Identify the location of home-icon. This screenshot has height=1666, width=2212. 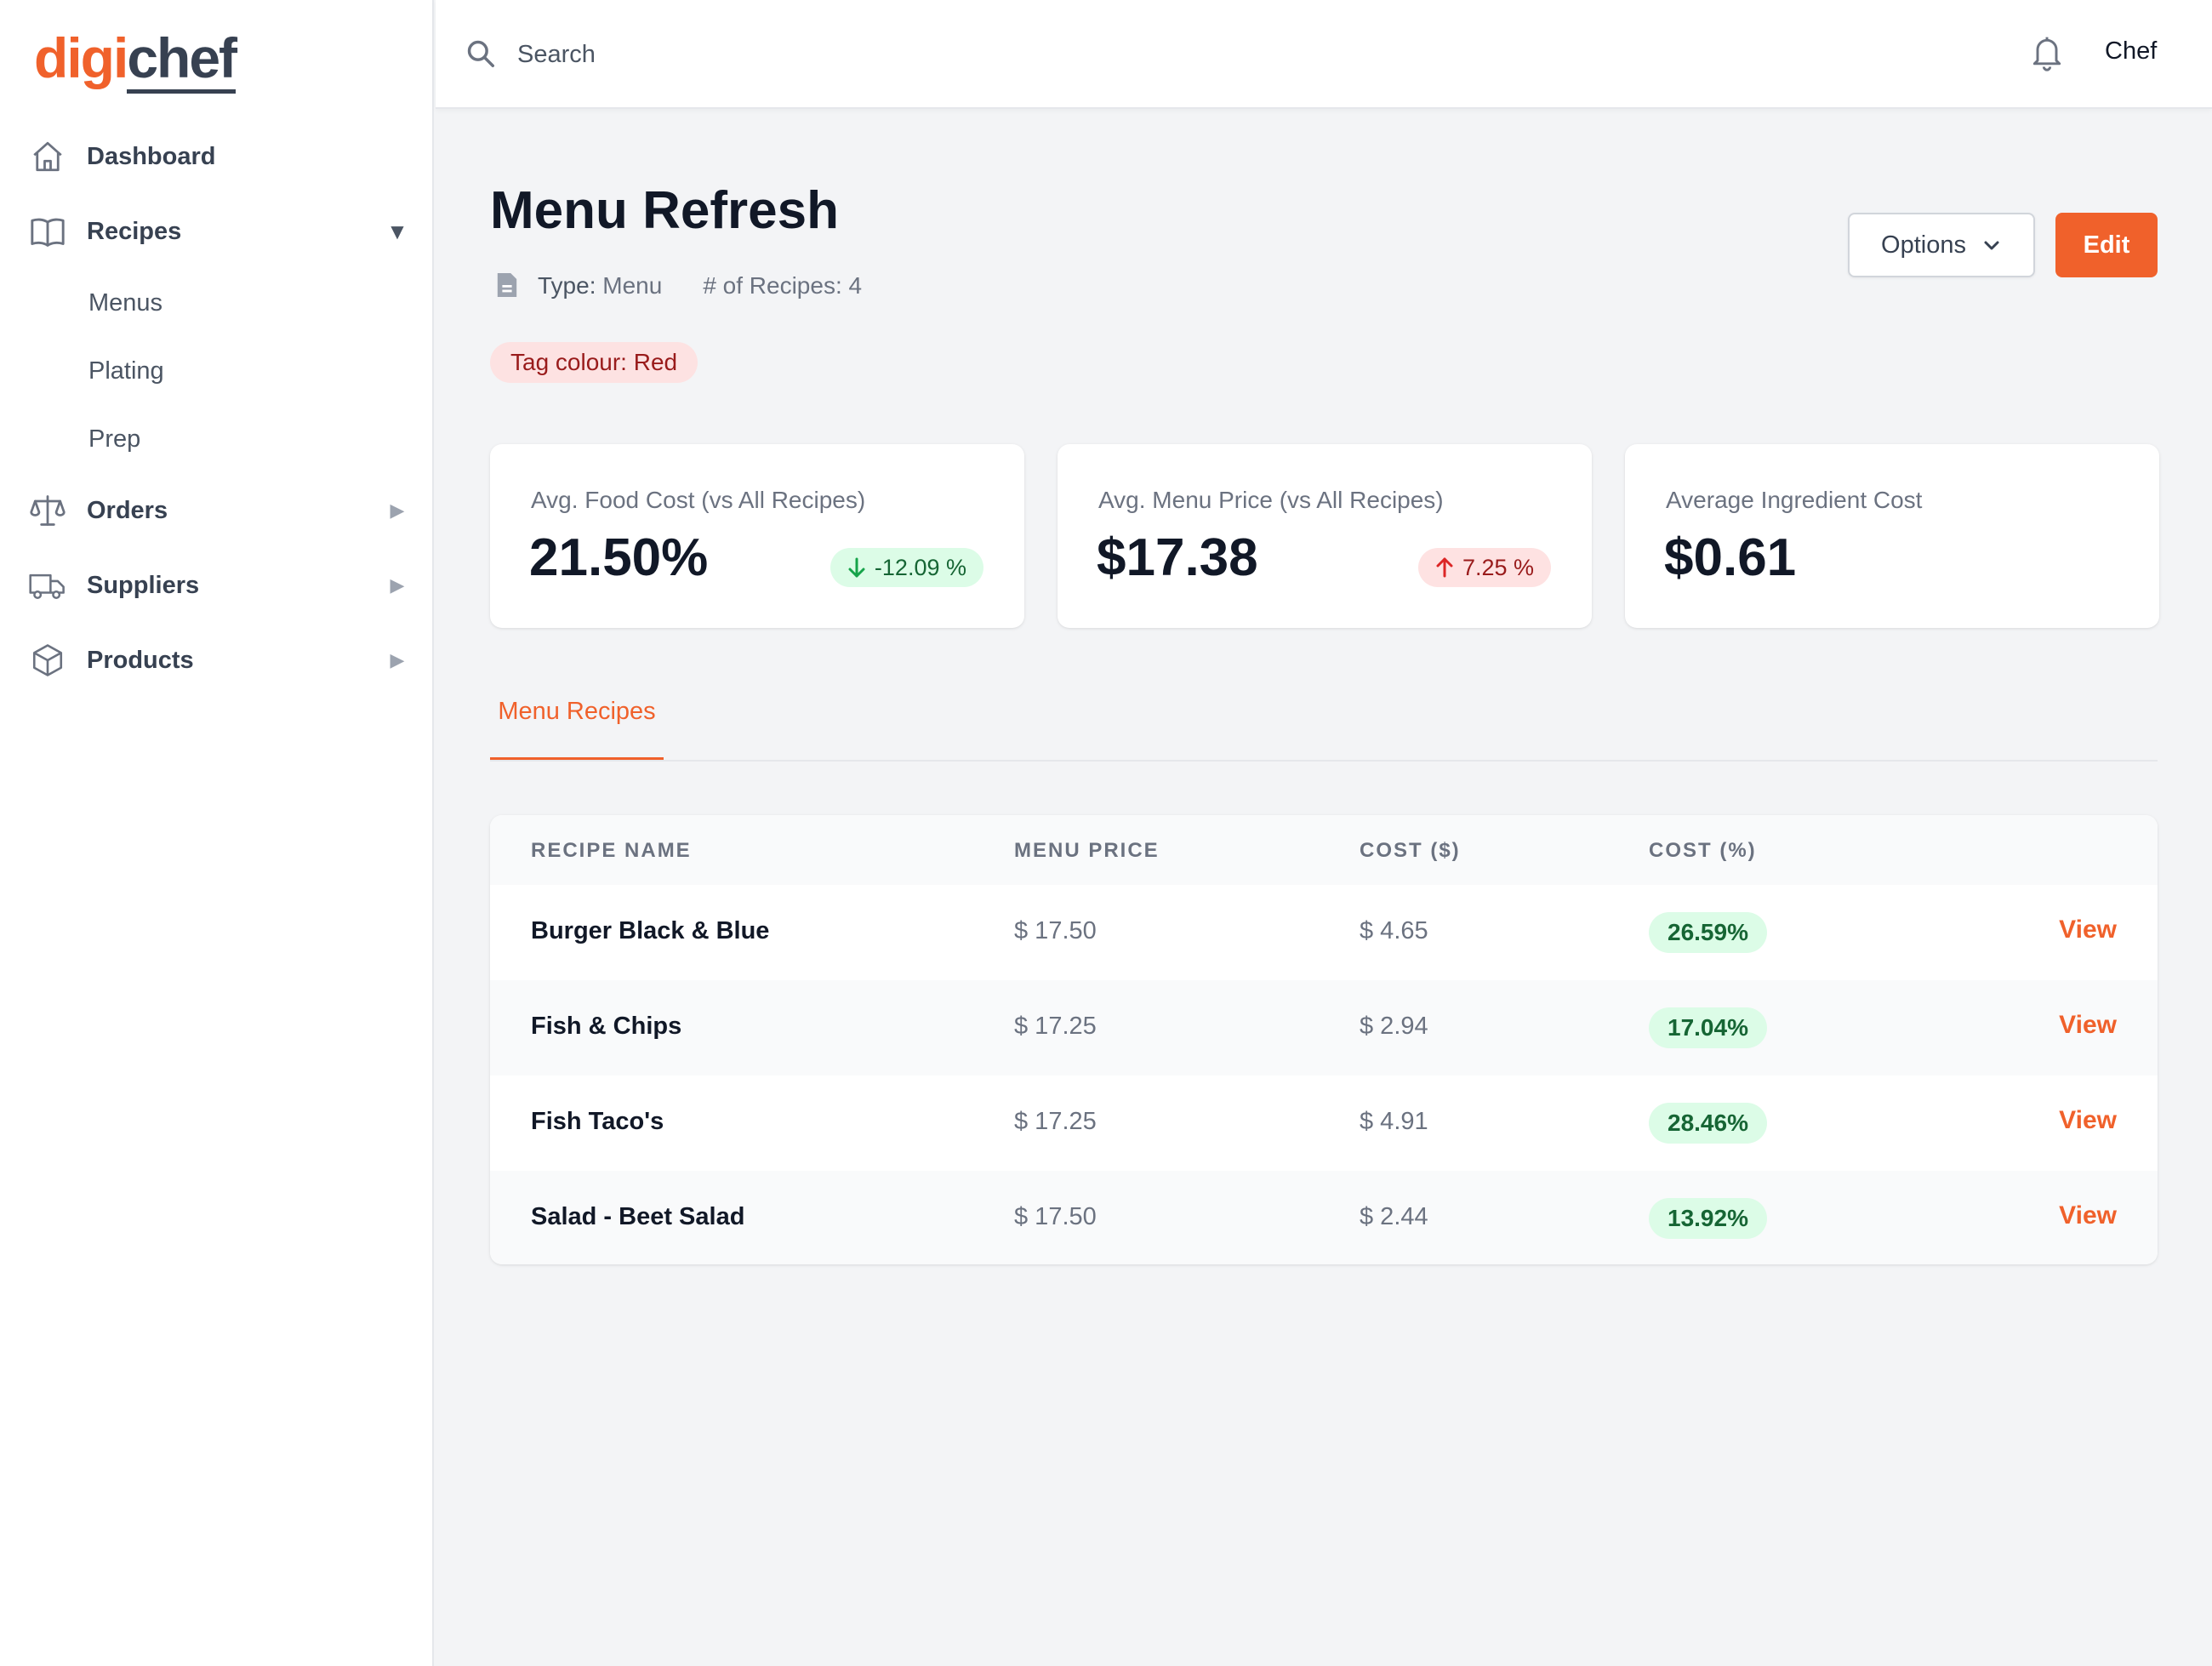
(47, 156).